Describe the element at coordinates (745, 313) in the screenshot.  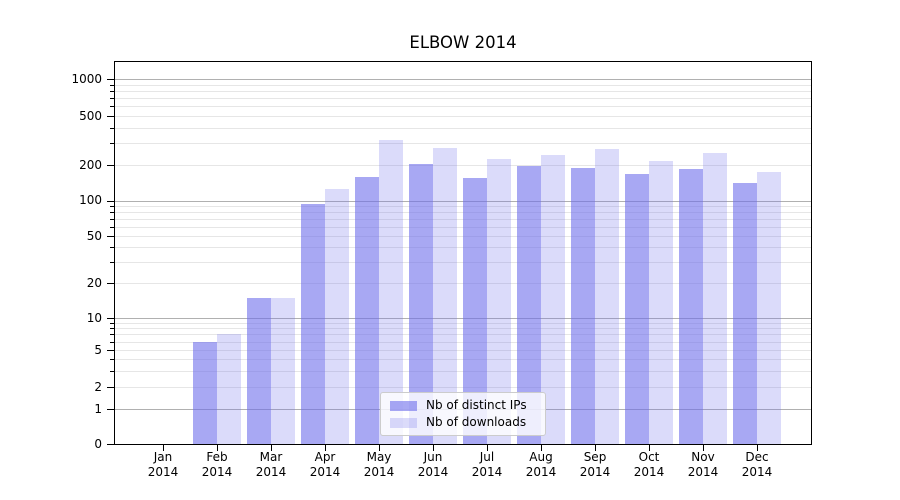
I see `bar-nb-of-distinct-ips-dec` at that location.